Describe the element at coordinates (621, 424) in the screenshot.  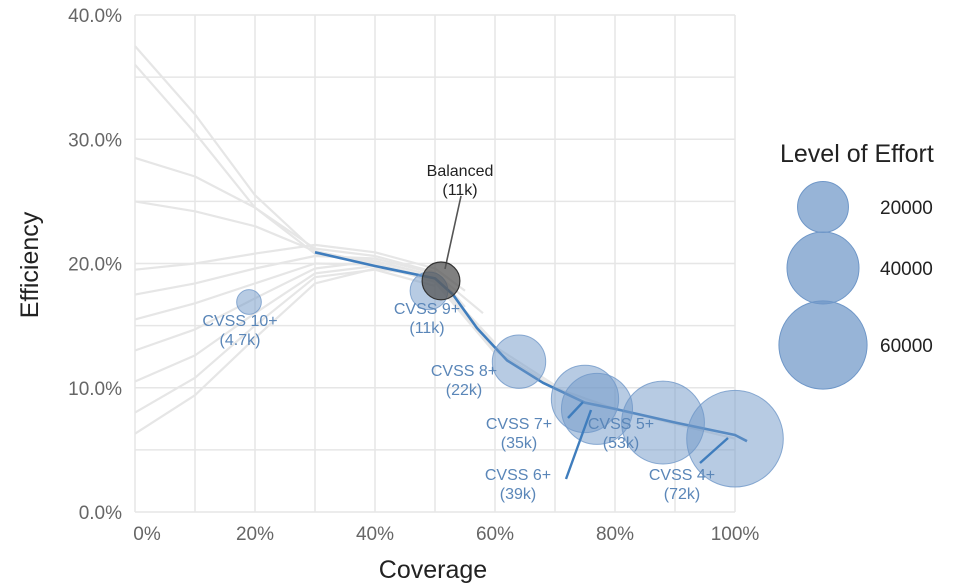
I see `point-label: CVSS 5+` at that location.